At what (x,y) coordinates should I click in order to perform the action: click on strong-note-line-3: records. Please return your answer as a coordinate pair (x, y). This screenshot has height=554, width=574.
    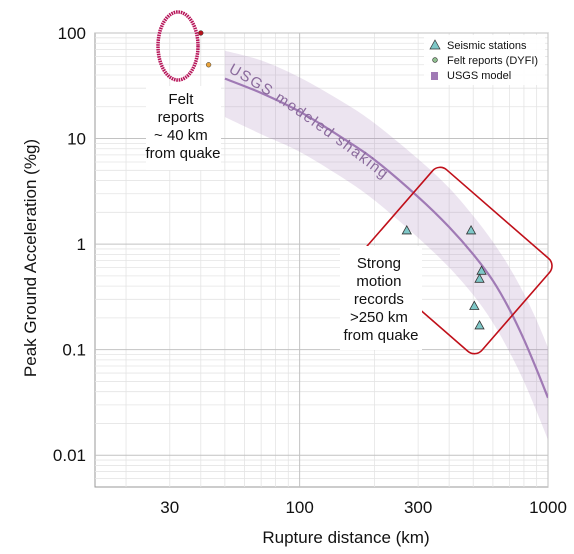
    Looking at the image, I should click on (379, 299).